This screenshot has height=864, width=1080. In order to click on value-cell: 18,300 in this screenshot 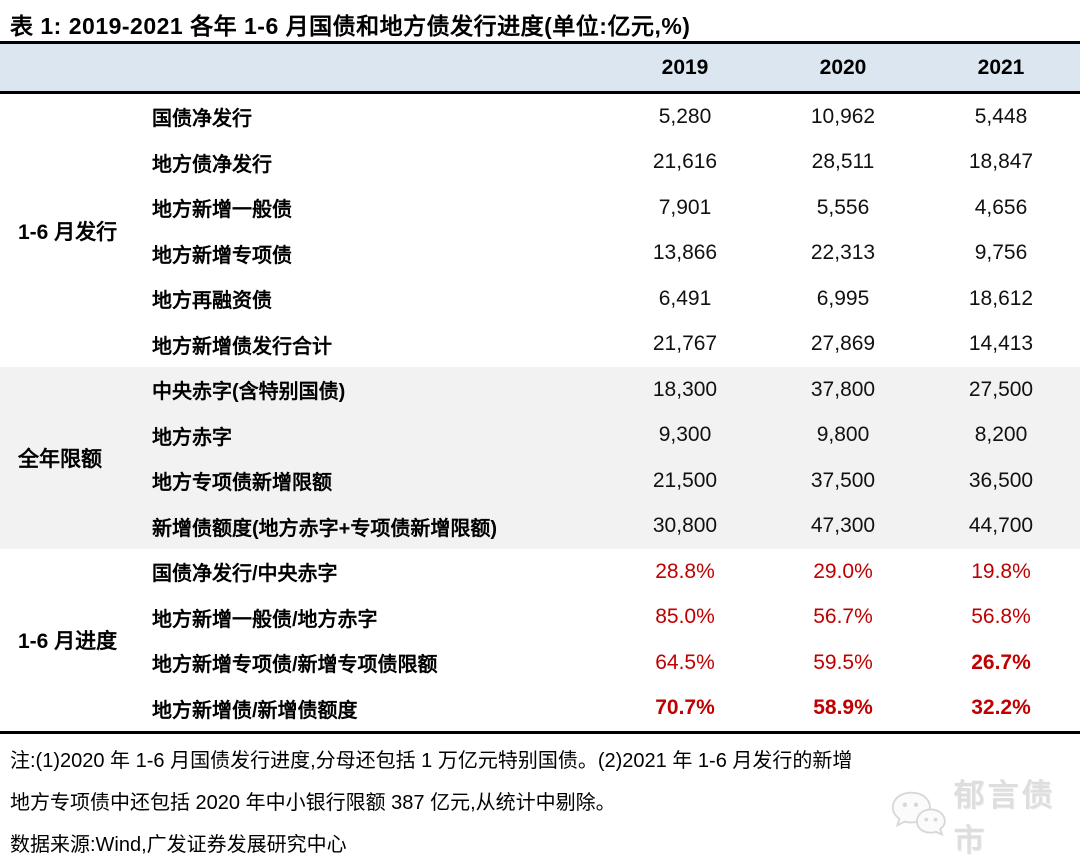, I will do `click(685, 389)`.